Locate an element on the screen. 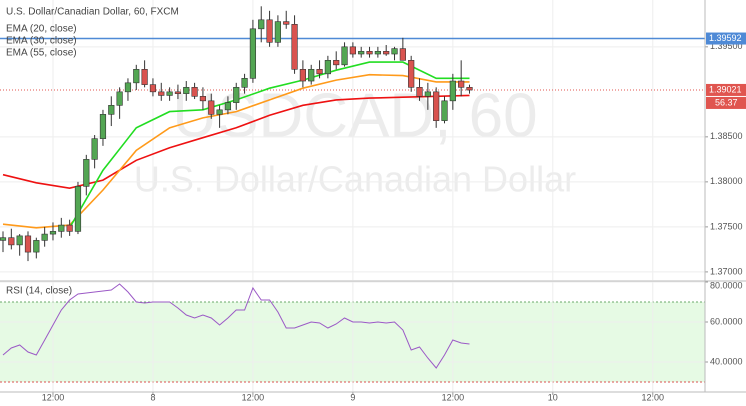 Image resolution: width=746 pixels, height=406 pixels. annotation-box is located at coordinates (726, 102).